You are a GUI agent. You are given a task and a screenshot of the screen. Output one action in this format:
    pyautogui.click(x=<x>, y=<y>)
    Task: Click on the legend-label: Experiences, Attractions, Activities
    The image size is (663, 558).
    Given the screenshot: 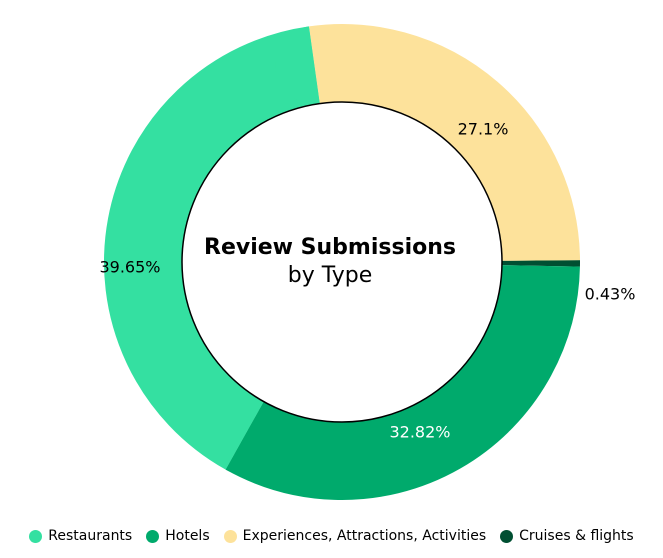 What is the action you would take?
    pyautogui.click(x=365, y=536)
    